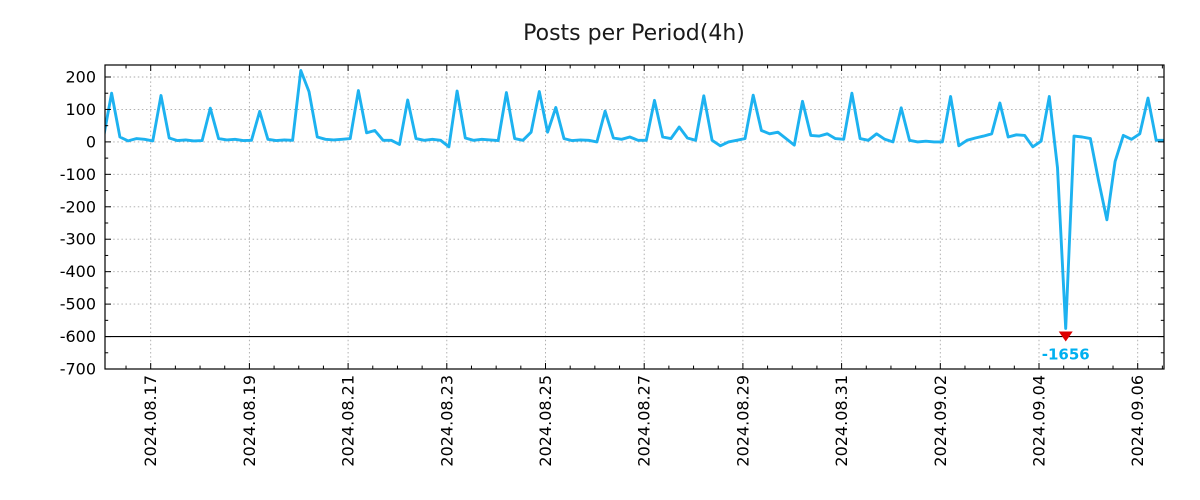  I want to click on x-tick-label: 2024.09.02, so click(940, 421).